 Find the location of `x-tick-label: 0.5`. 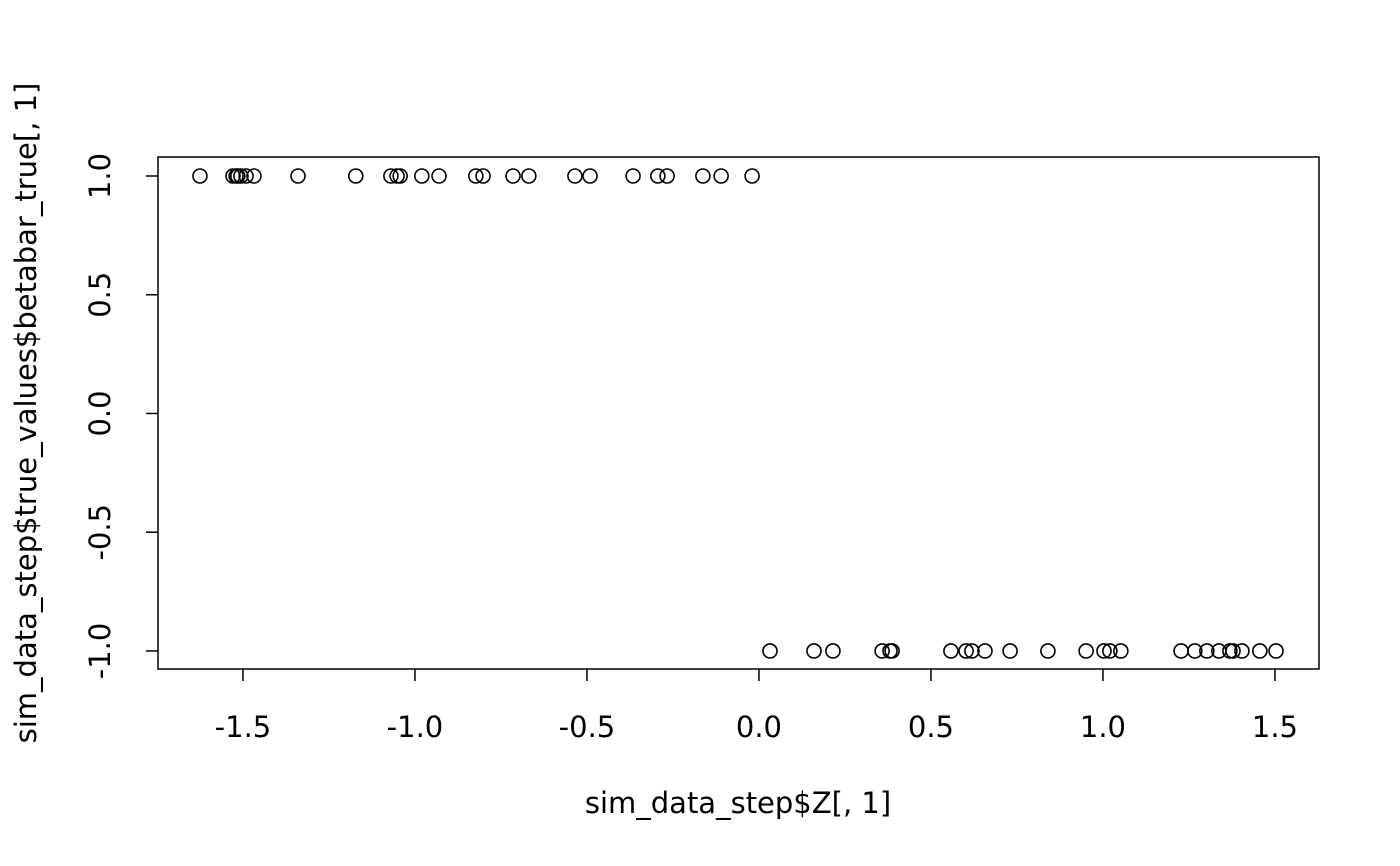

x-tick-label: 0.5 is located at coordinates (931, 727).